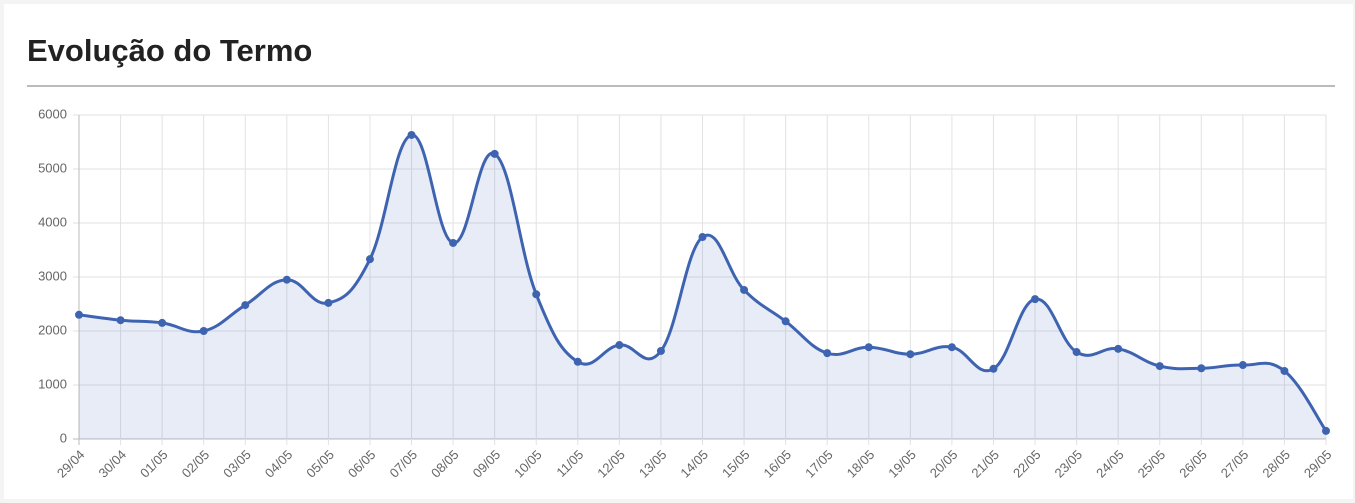 The image size is (1355, 503). Describe the element at coordinates (52, 113) in the screenshot. I see `y-tick-label: 6000` at that location.